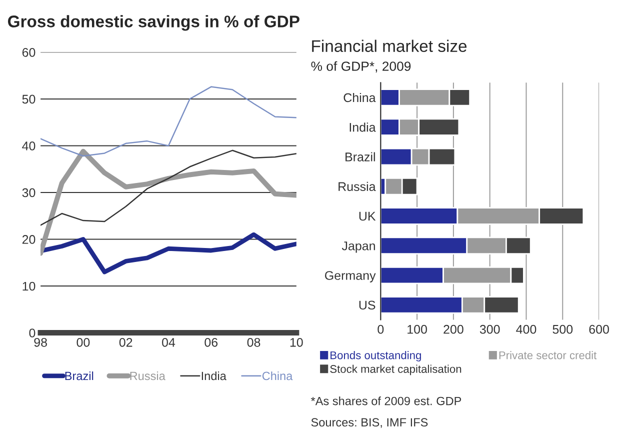  I want to click on chart-subtitle: % of GDP*, 2009, so click(361, 66).